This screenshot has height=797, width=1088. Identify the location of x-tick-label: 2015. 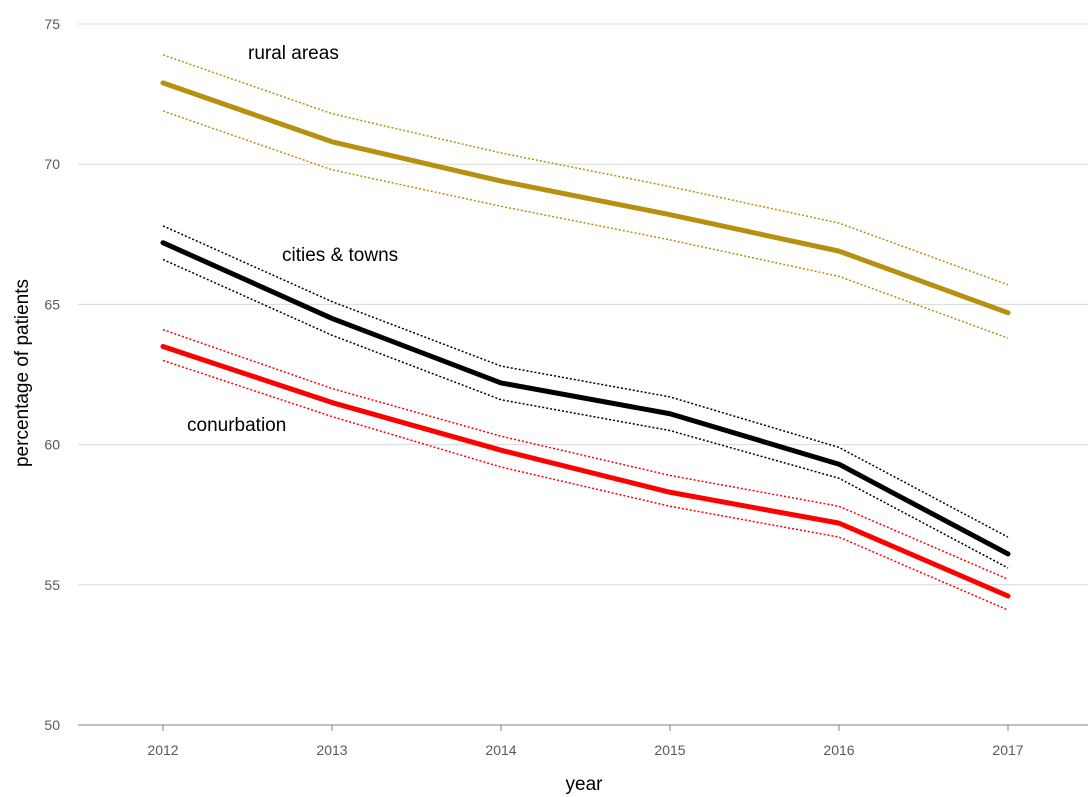
(669, 750).